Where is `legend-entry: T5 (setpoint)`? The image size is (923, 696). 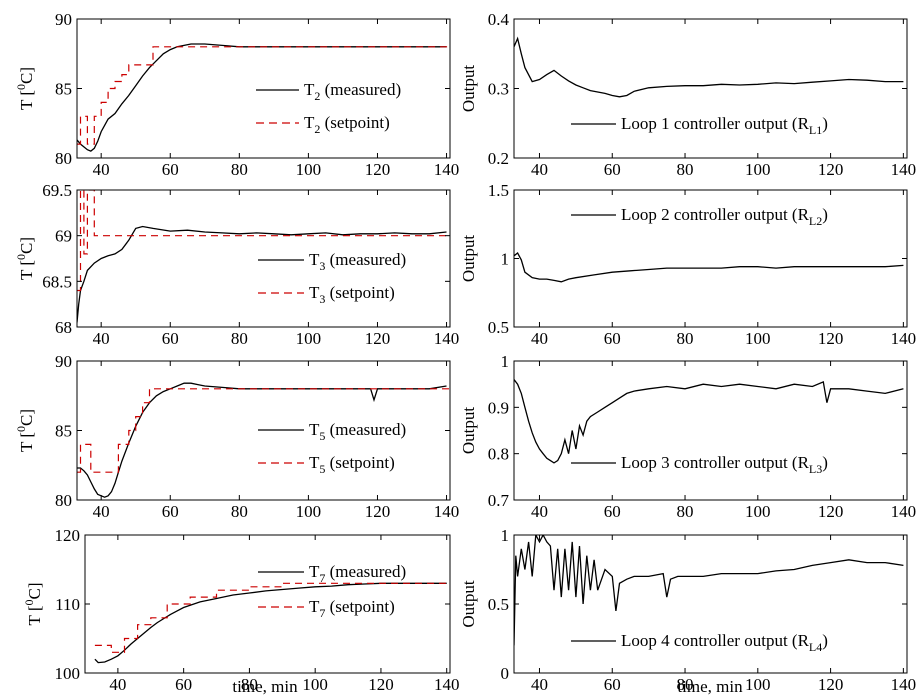 legend-entry: T5 (setpoint) is located at coordinates (352, 464).